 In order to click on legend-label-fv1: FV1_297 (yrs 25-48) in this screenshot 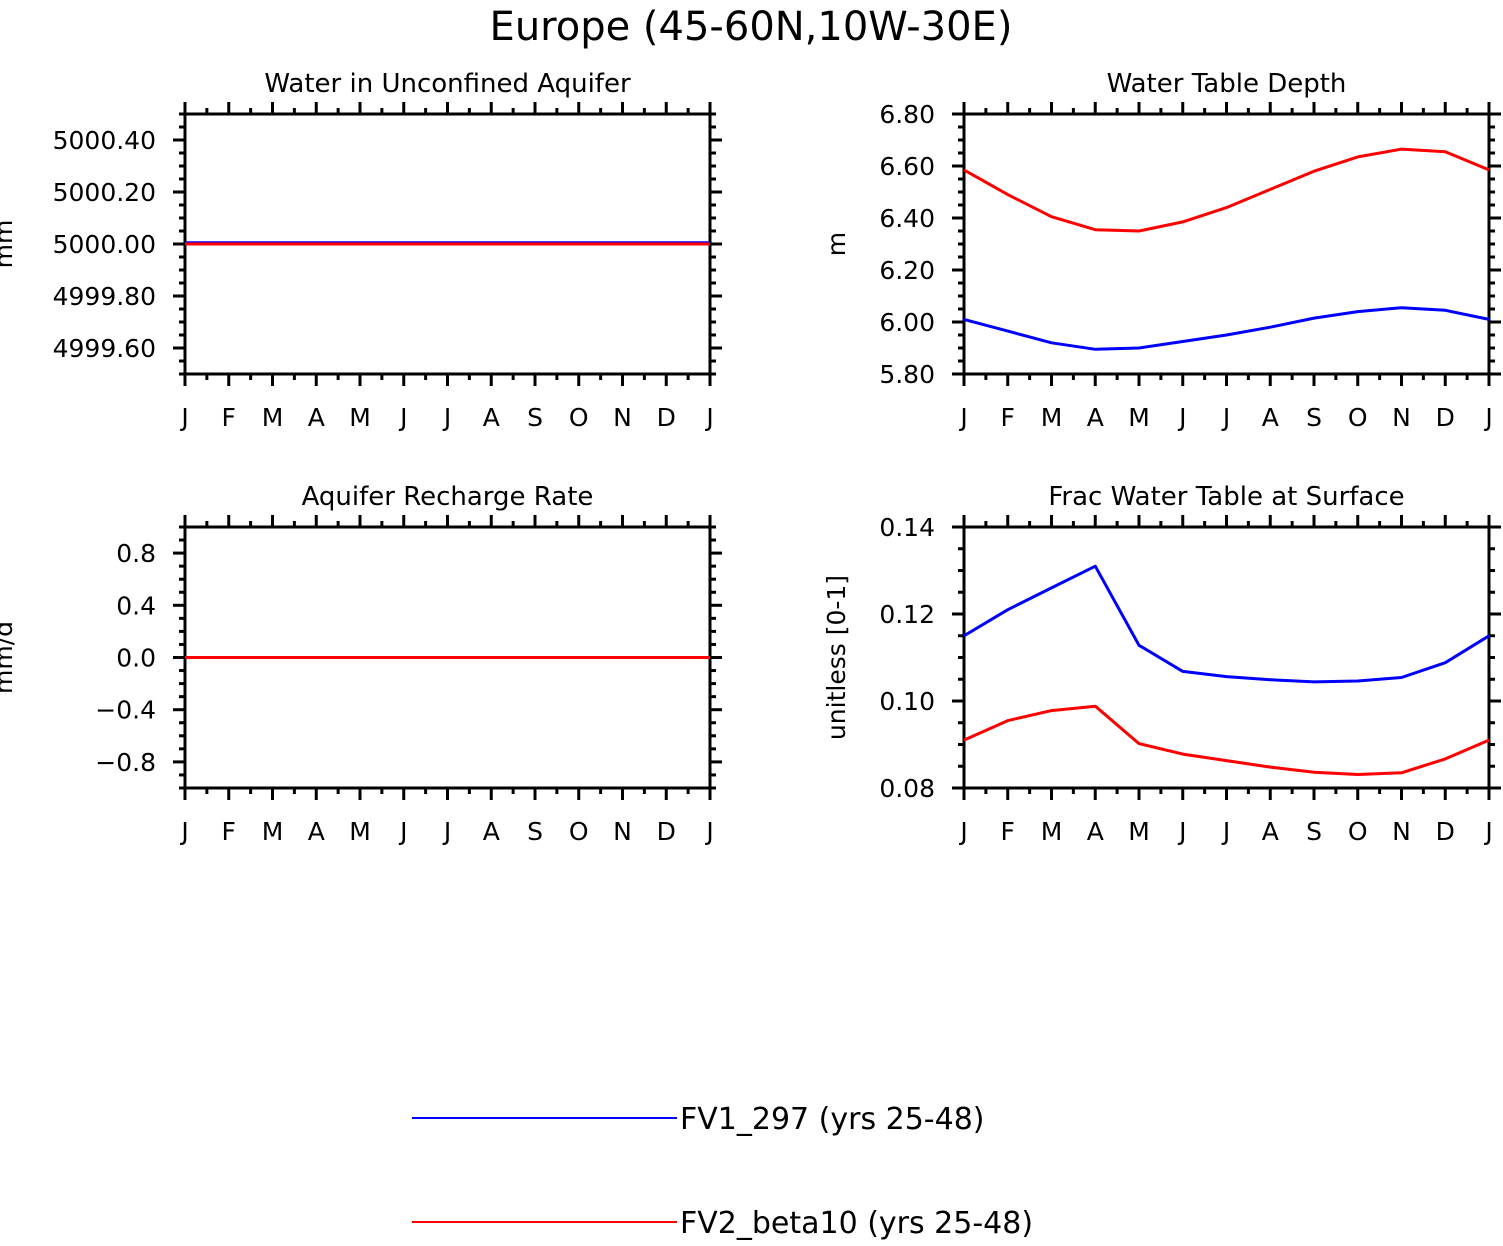, I will do `click(832, 1119)`.